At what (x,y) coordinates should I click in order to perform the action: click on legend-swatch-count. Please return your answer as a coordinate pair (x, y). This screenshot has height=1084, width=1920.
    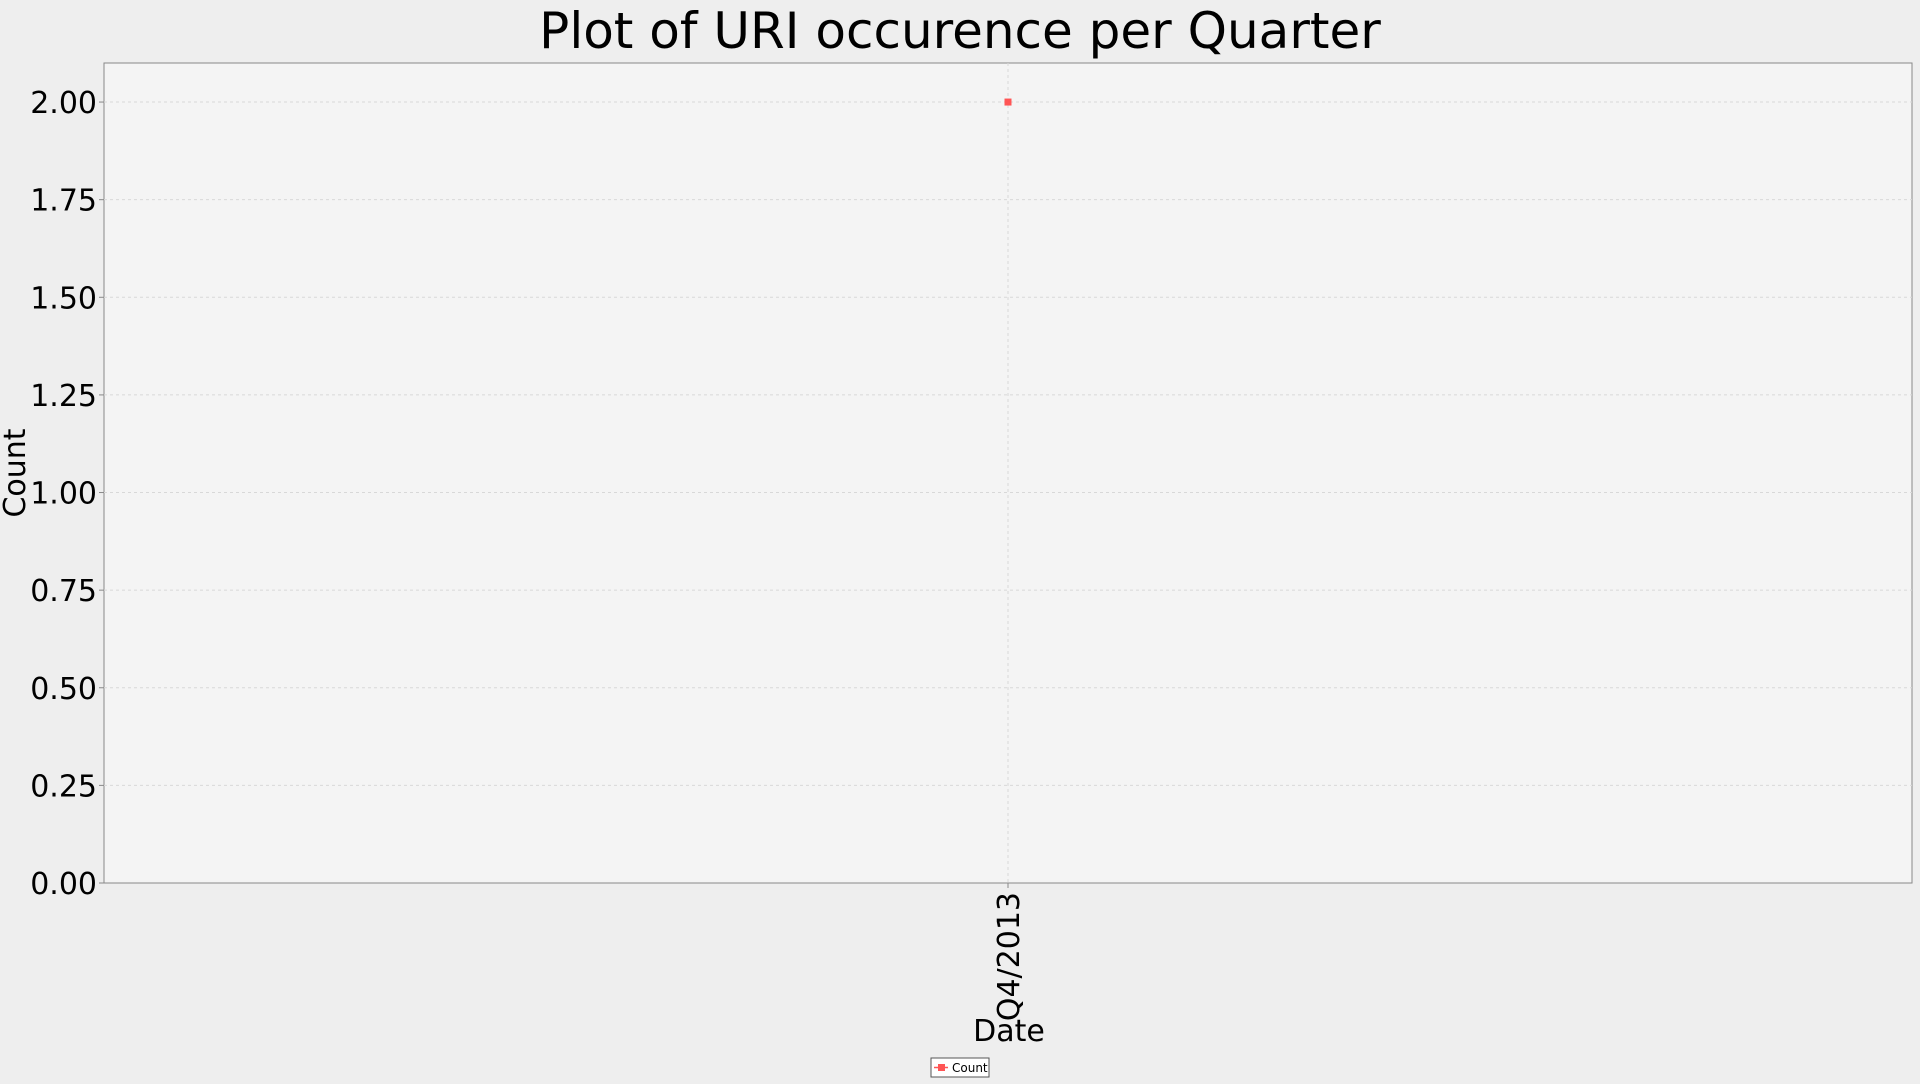
    Looking at the image, I should click on (941, 1067).